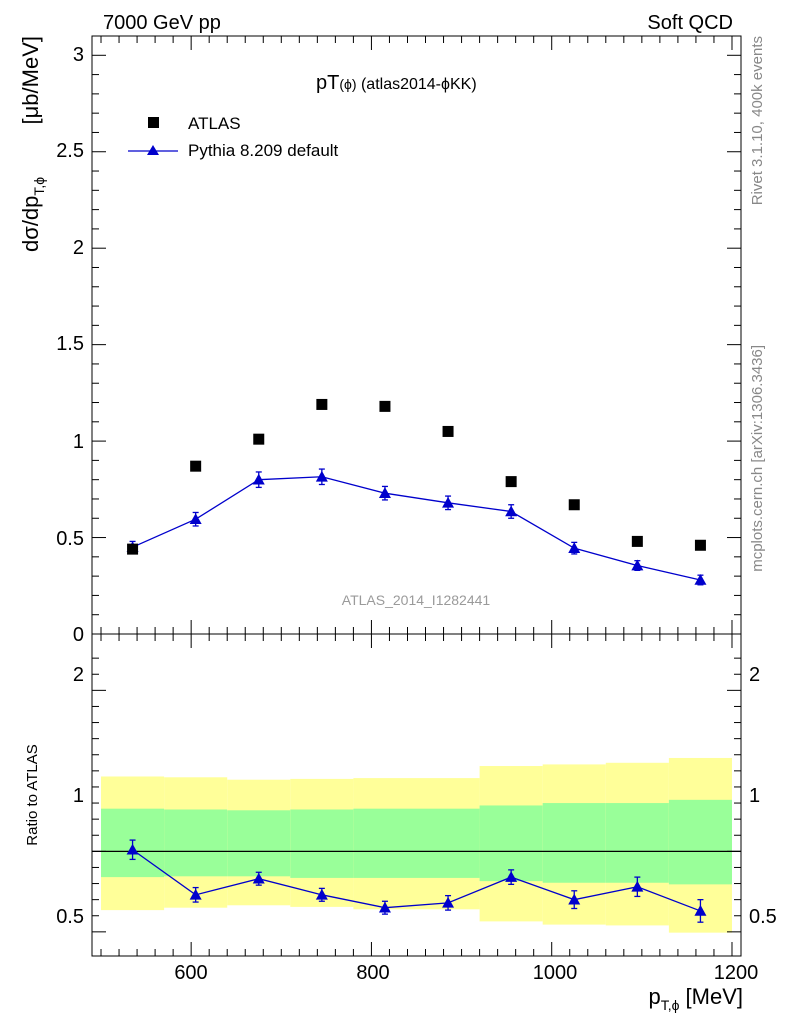 The height and width of the screenshot is (1024, 786). I want to click on ratio-line, so click(416, 880).